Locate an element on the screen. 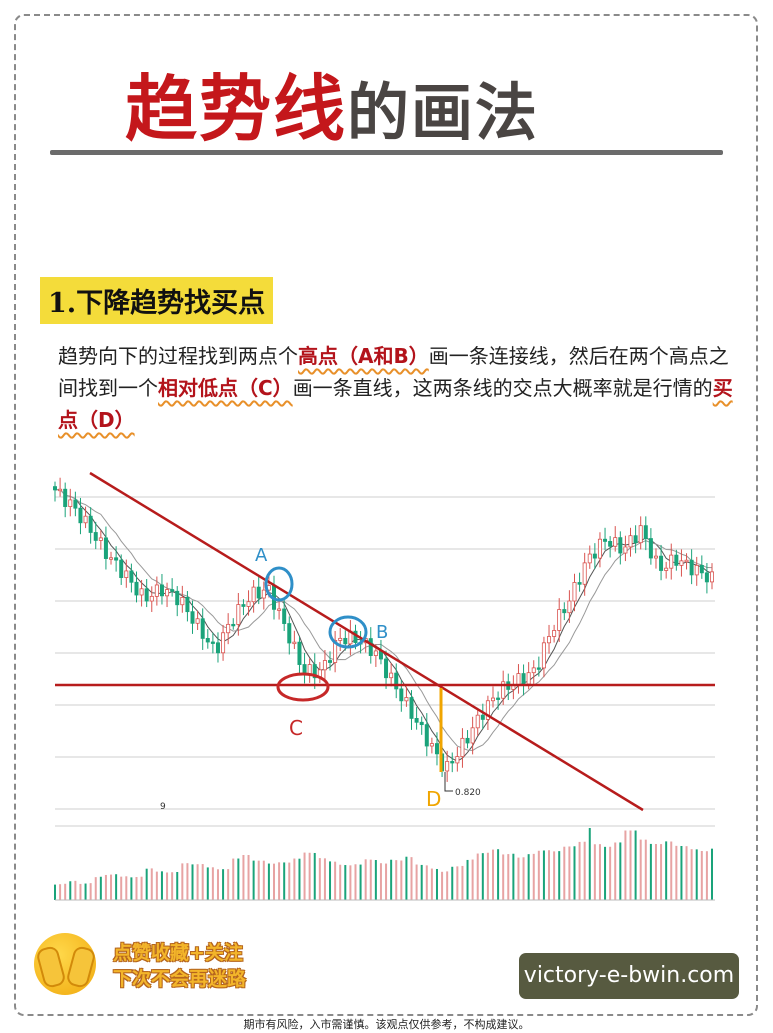 The height and width of the screenshot is (1033, 773). label-b: B is located at coordinates (382, 632).